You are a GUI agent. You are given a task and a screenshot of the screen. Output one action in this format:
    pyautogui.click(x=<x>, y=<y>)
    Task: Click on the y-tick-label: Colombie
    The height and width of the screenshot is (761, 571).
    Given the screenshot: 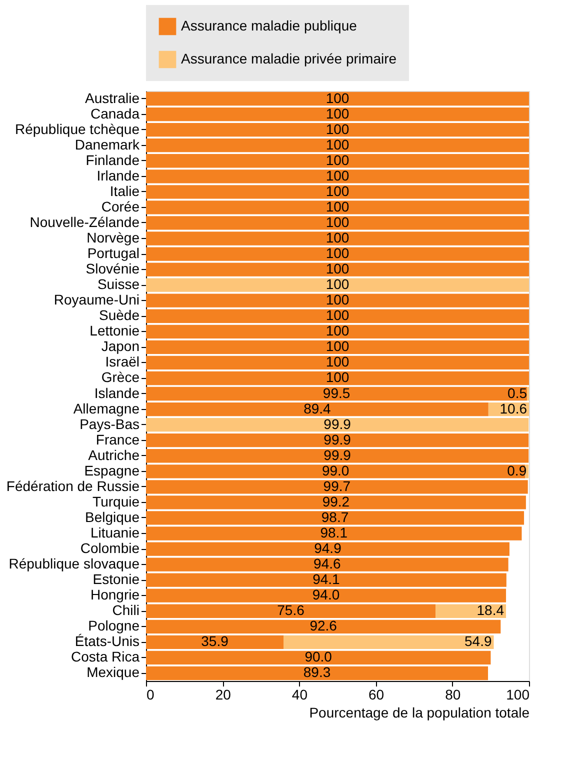 What is the action you would take?
    pyautogui.click(x=110, y=548)
    